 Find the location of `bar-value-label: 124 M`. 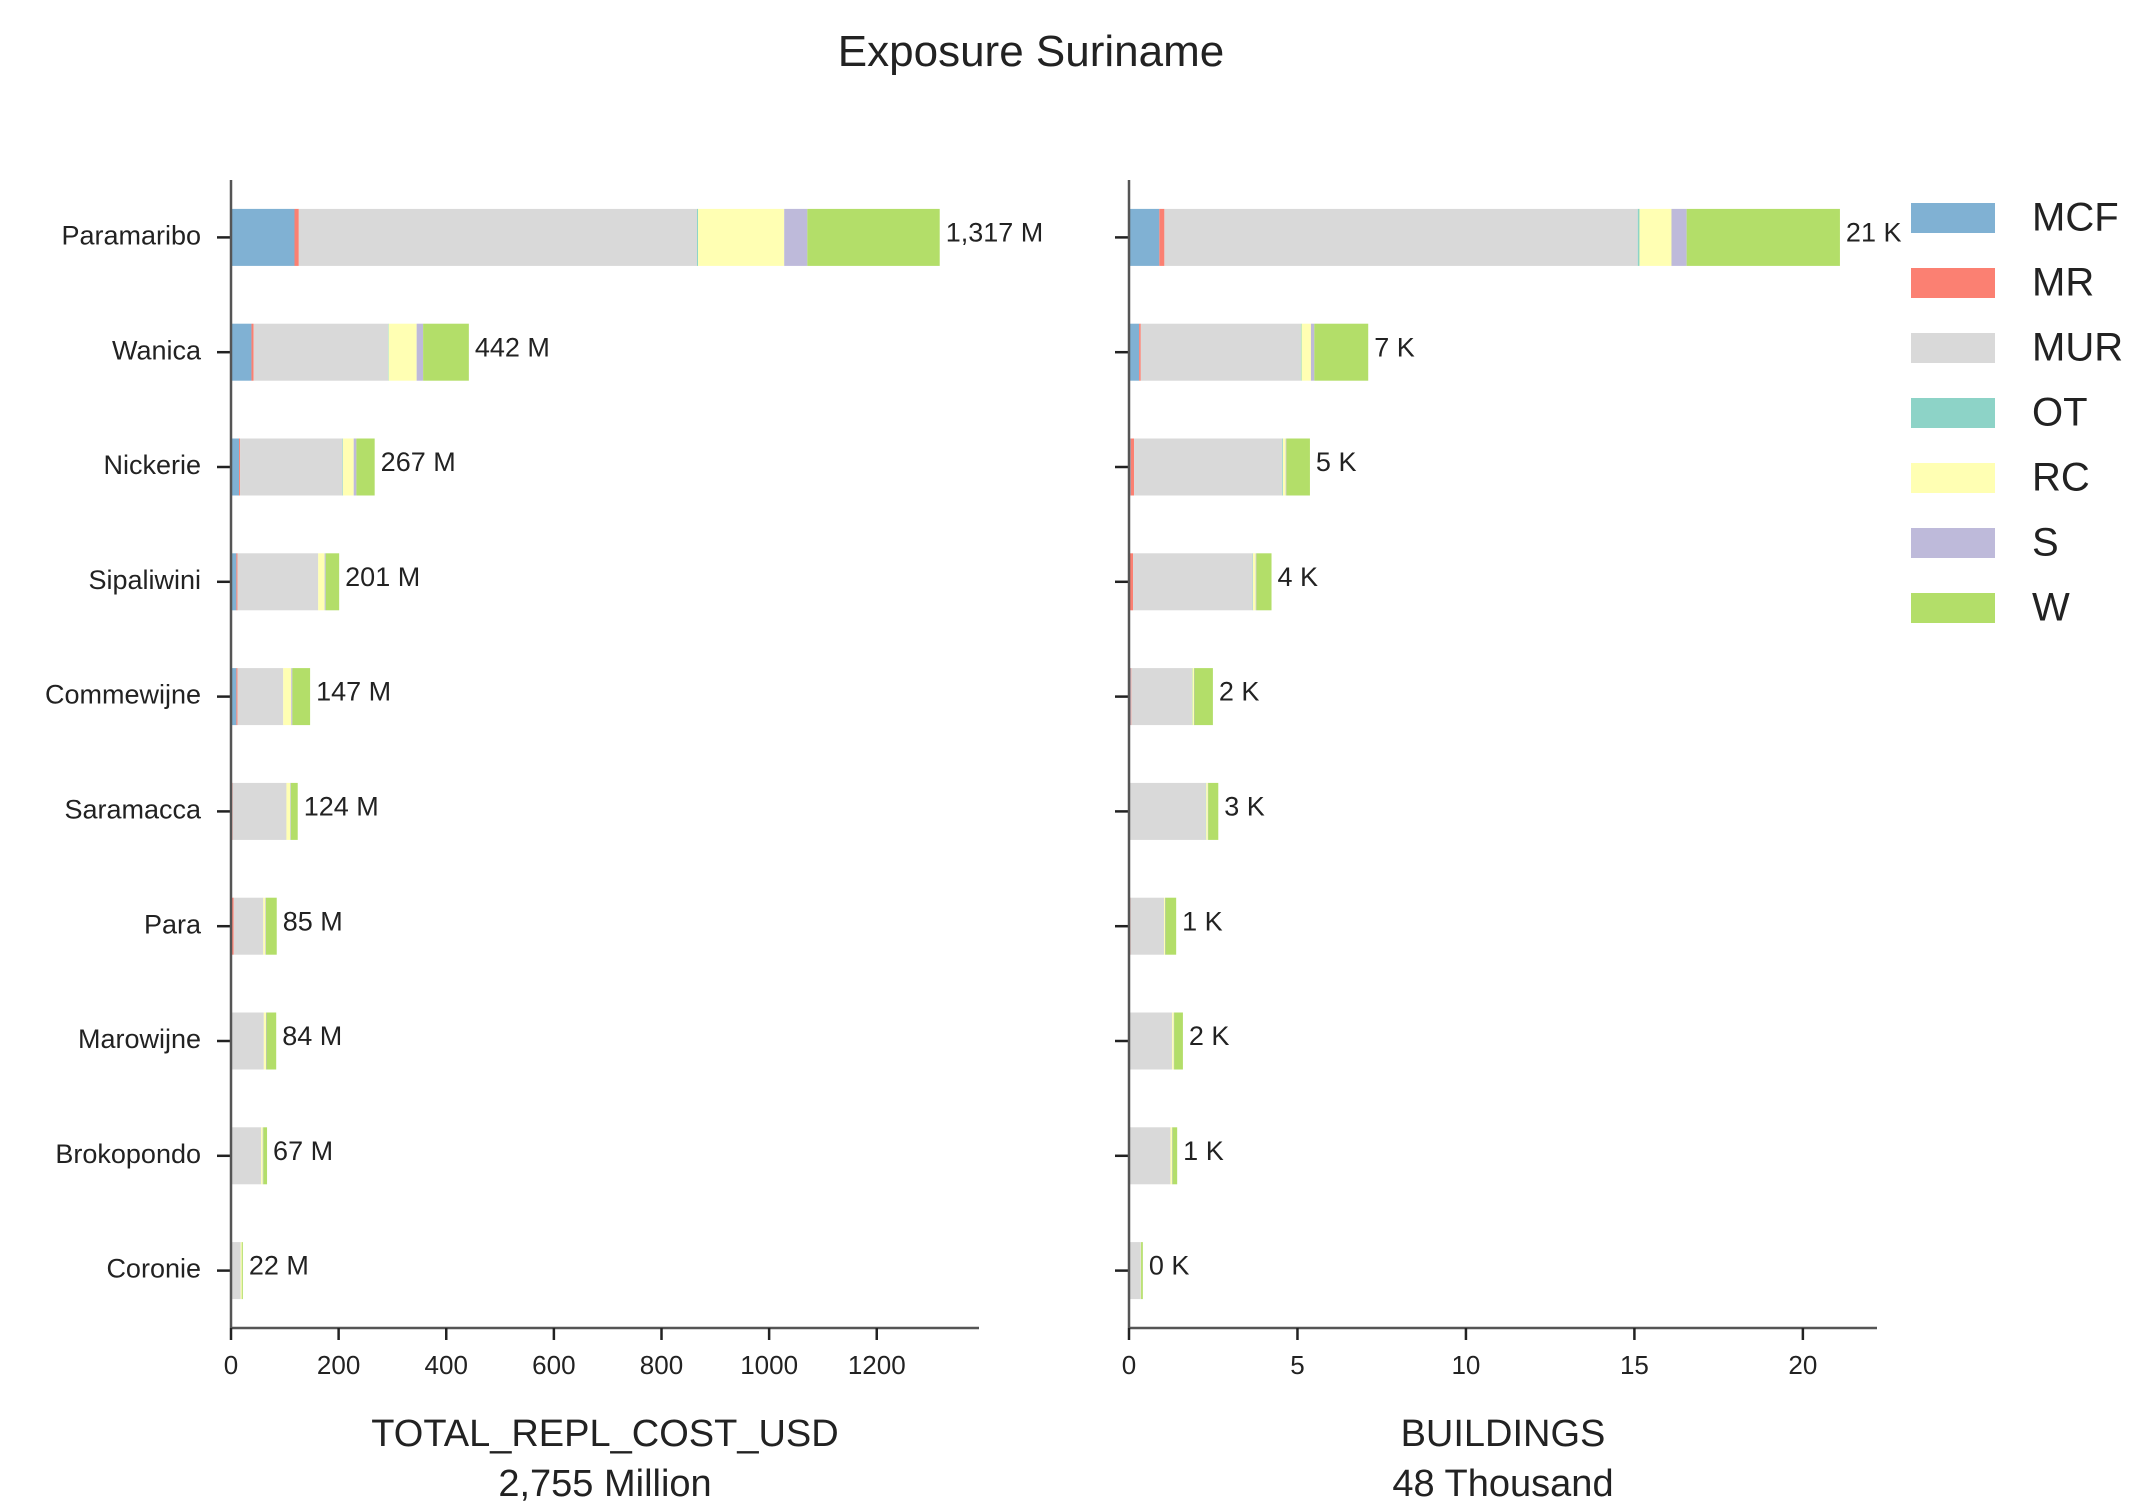

bar-value-label: 124 M is located at coordinates (341, 807).